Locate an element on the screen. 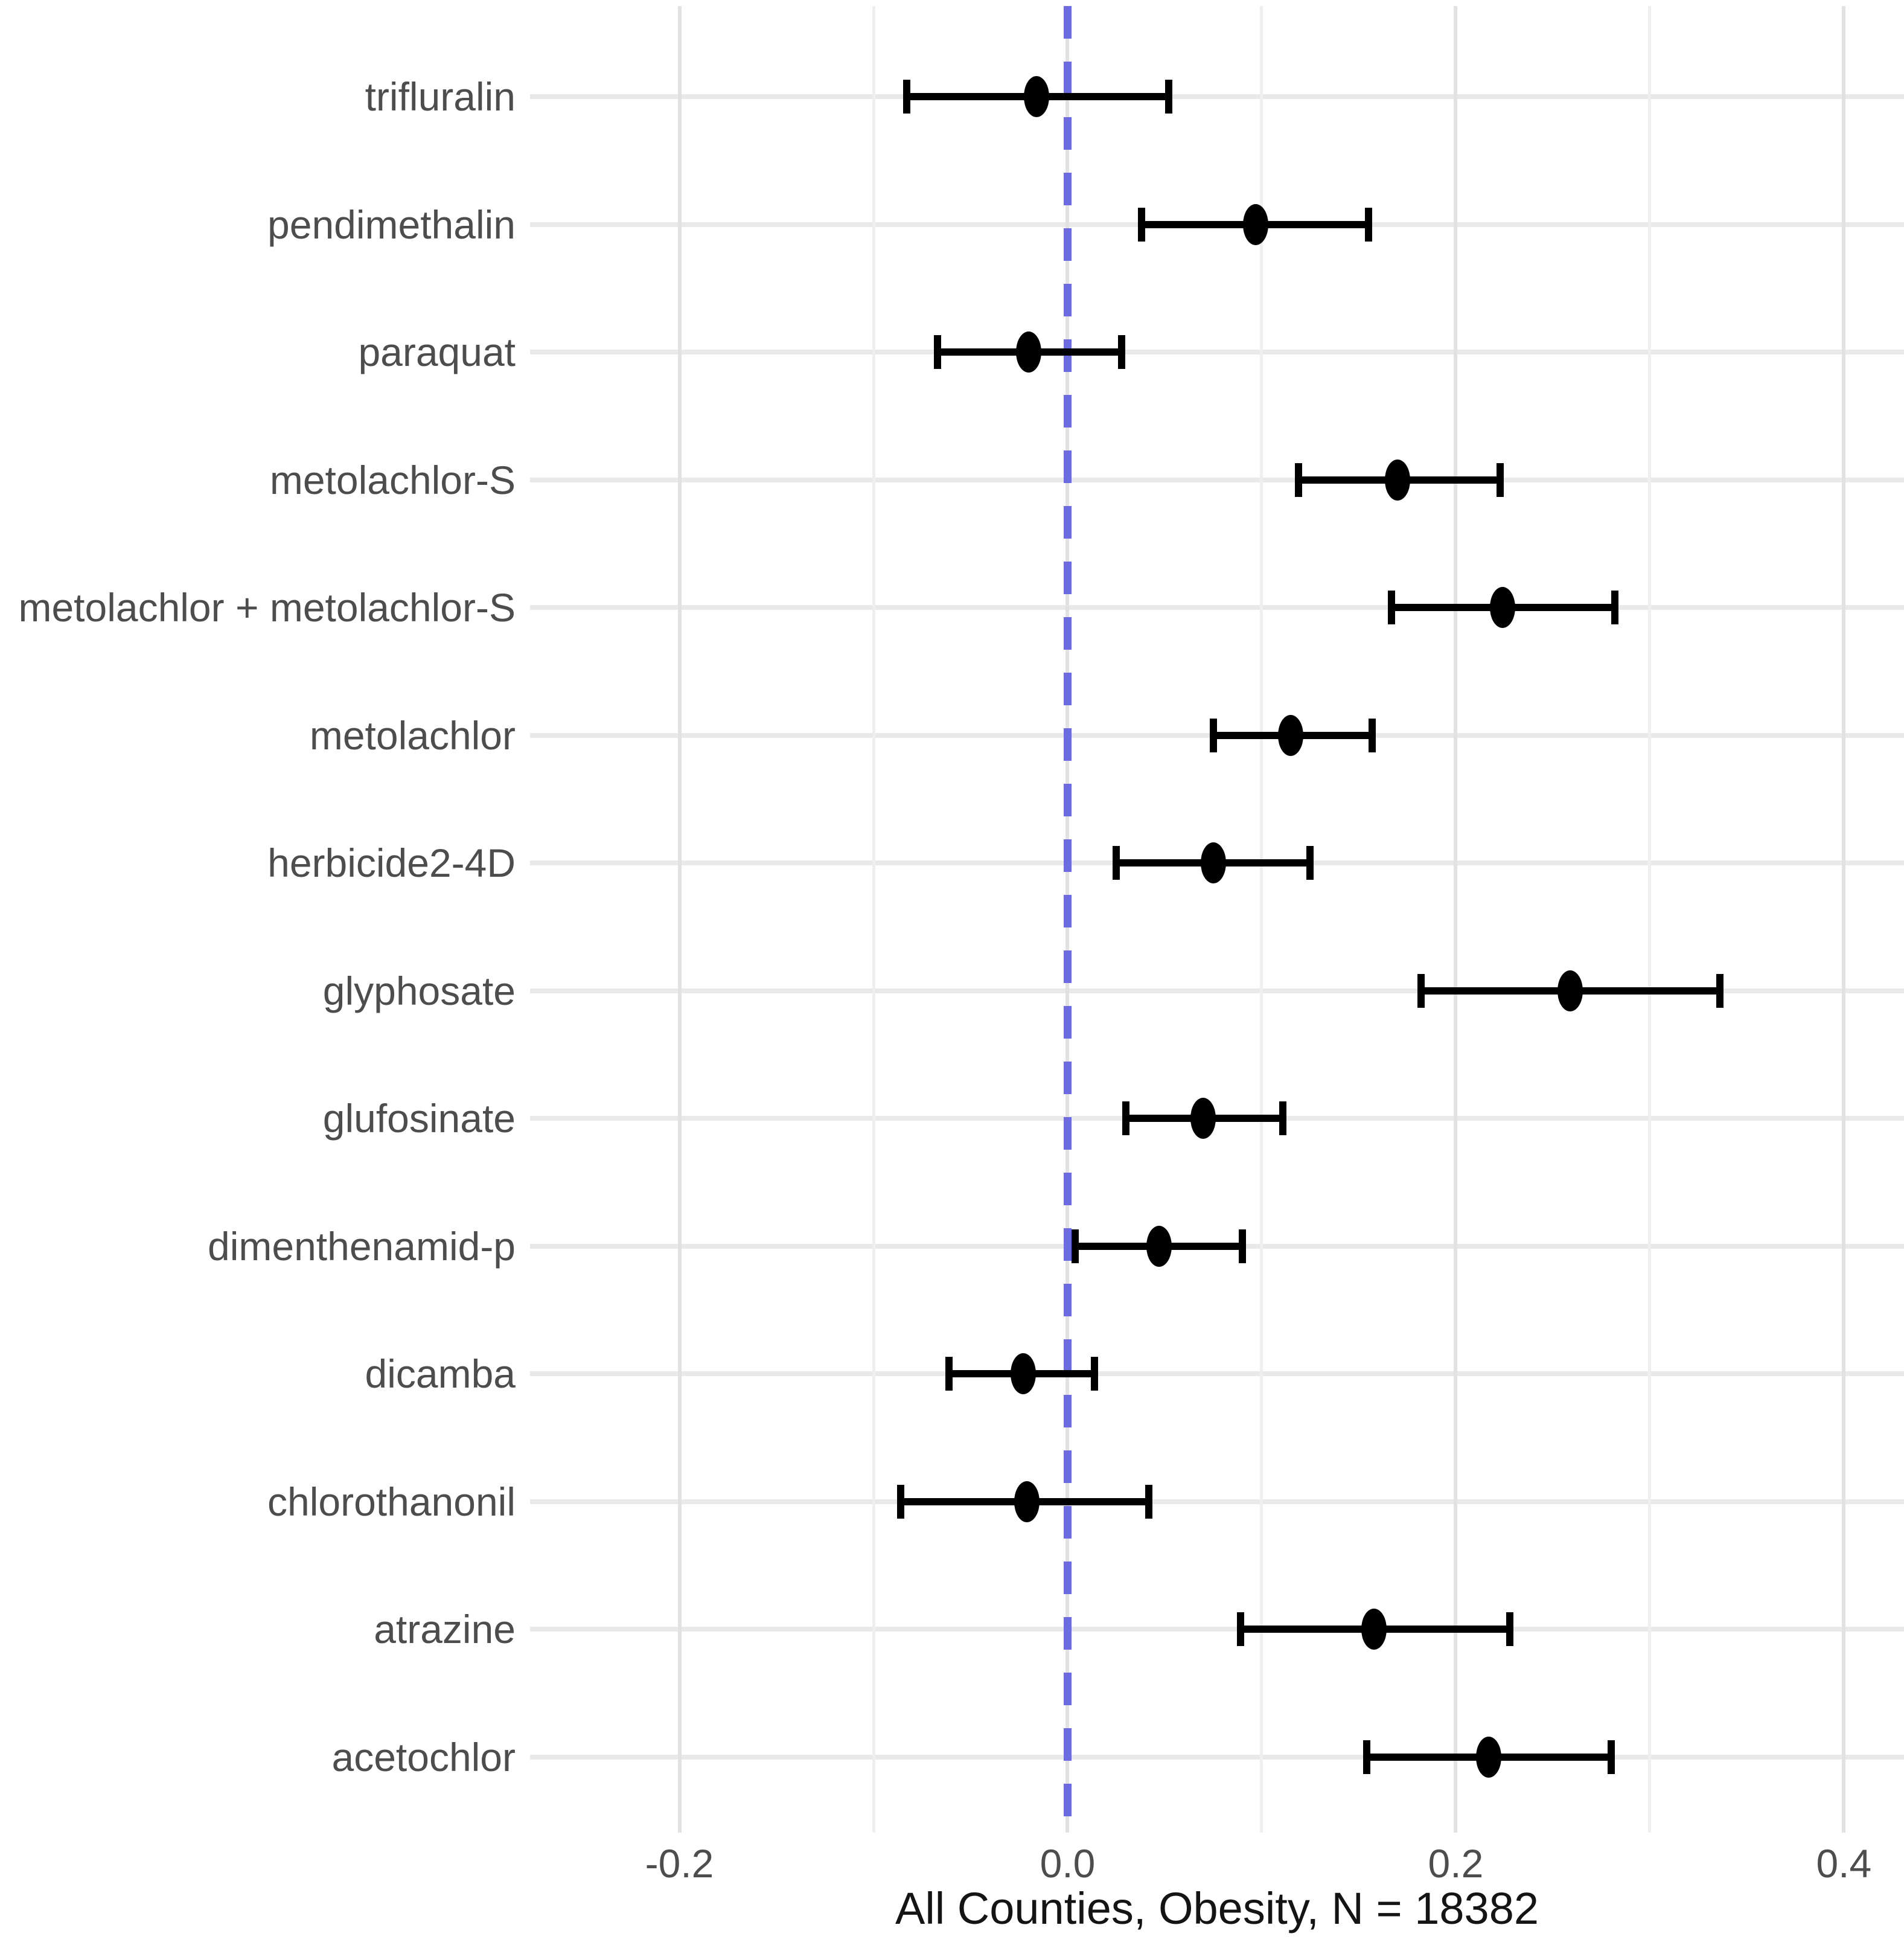 The width and height of the screenshot is (1904, 1954). y-axis-label-dicamba: dicamba is located at coordinates (441, 1374).